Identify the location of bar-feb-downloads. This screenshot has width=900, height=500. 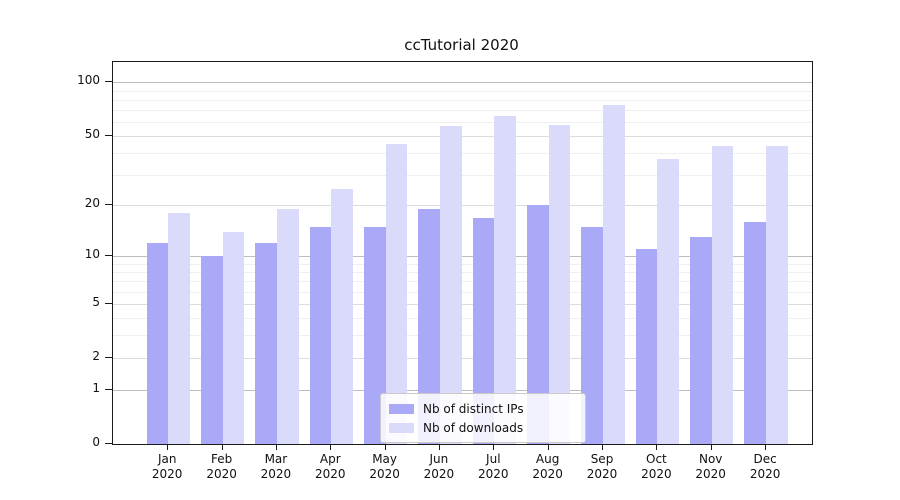
(233, 337).